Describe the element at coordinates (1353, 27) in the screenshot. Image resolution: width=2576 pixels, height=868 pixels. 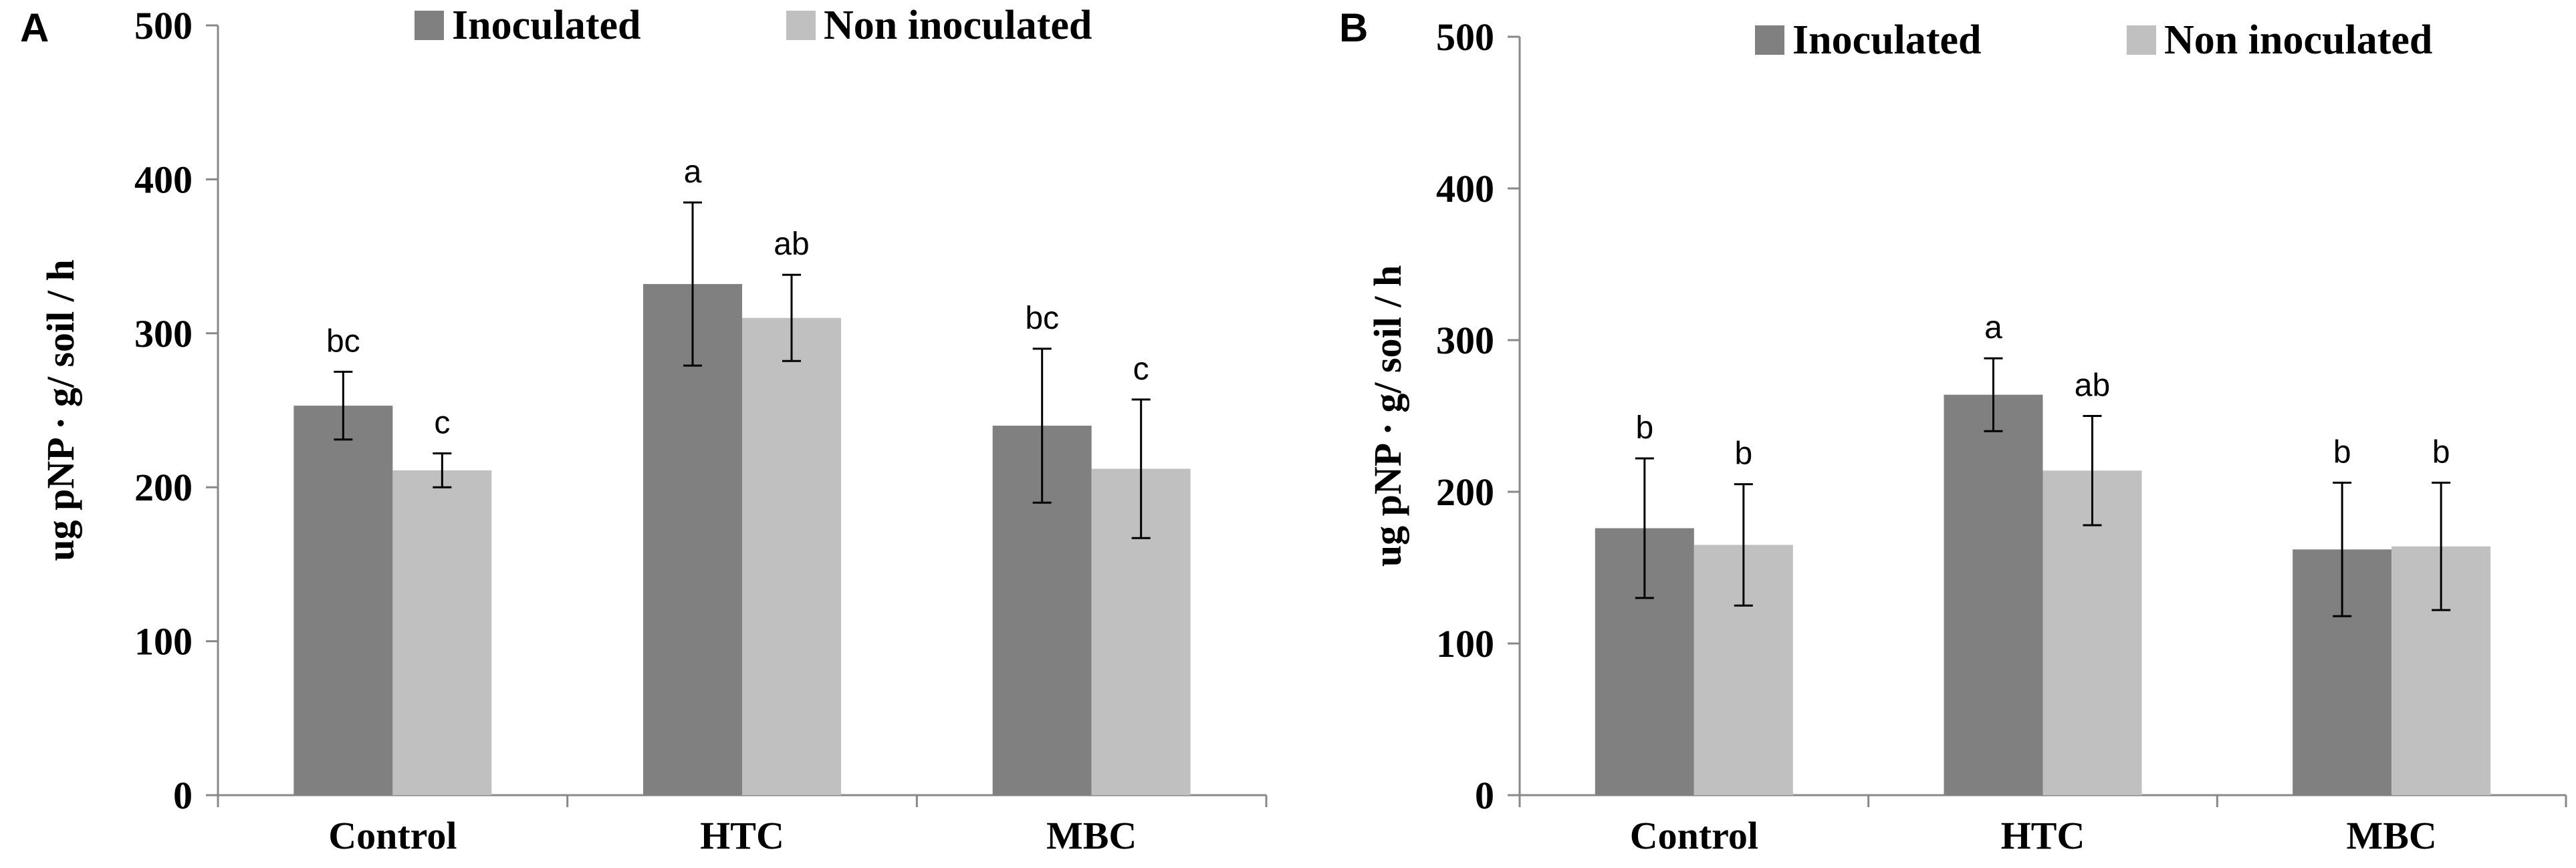
I see `panel-label: B` at that location.